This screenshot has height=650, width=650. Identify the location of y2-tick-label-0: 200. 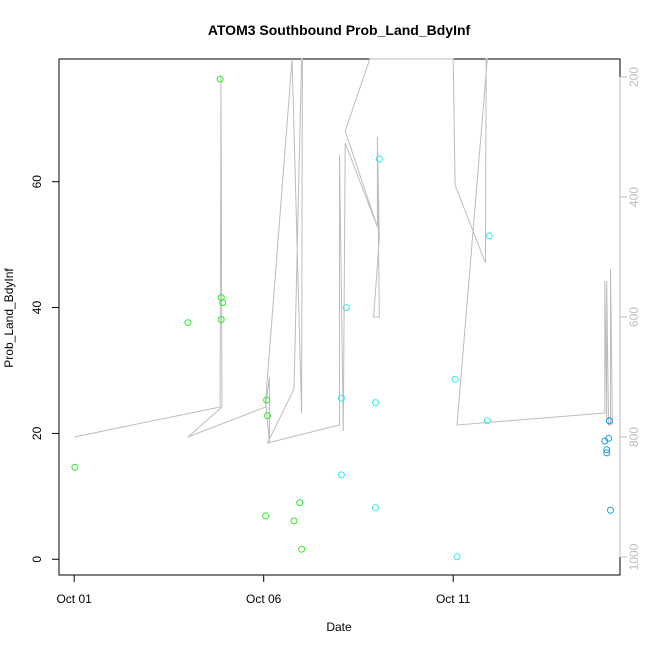
(634, 77).